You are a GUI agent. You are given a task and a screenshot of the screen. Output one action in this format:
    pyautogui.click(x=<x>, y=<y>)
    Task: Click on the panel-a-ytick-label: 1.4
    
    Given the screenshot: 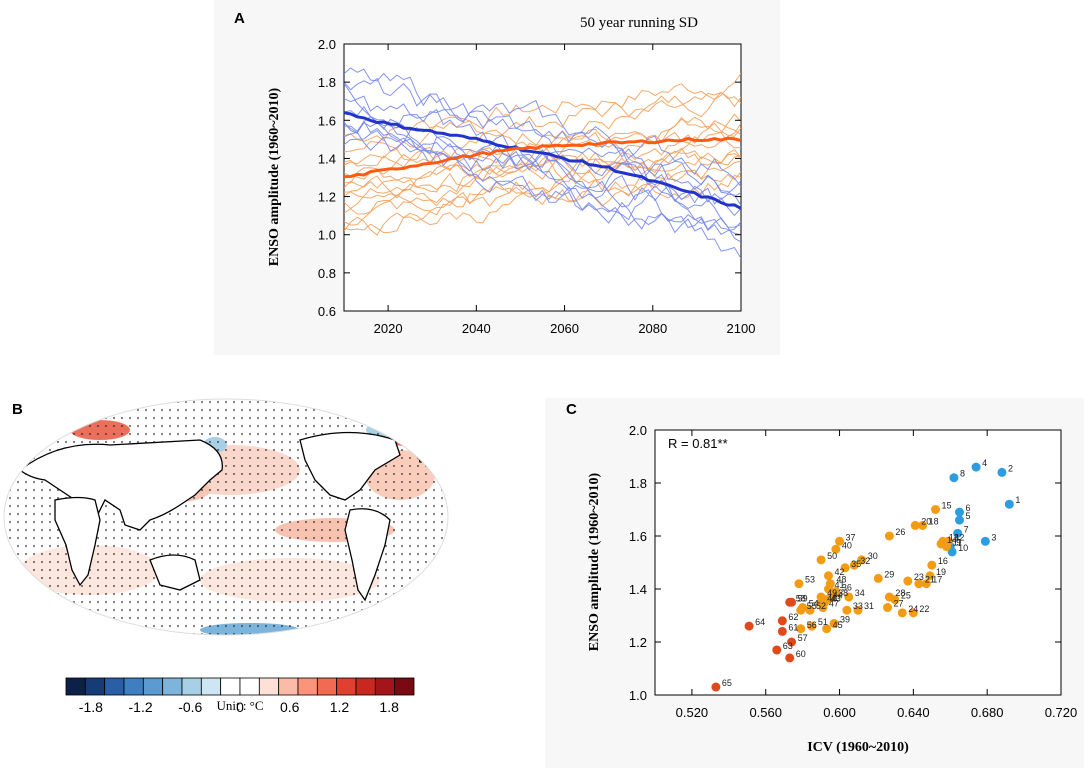 What is the action you would take?
    pyautogui.click(x=327, y=158)
    